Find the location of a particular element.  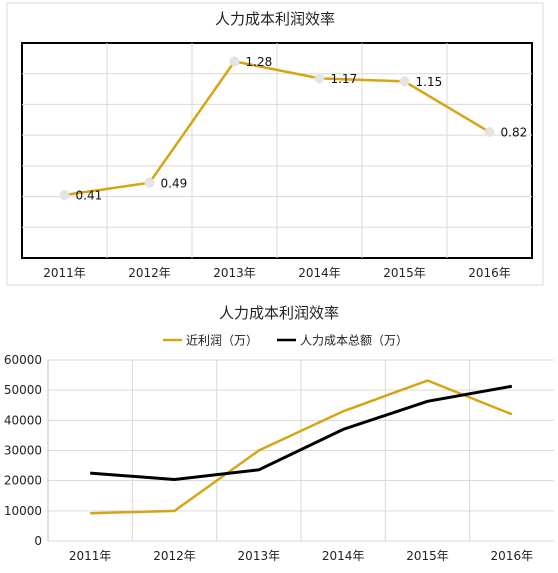

chart2-x-tick-label: 2014年 is located at coordinates (343, 556).